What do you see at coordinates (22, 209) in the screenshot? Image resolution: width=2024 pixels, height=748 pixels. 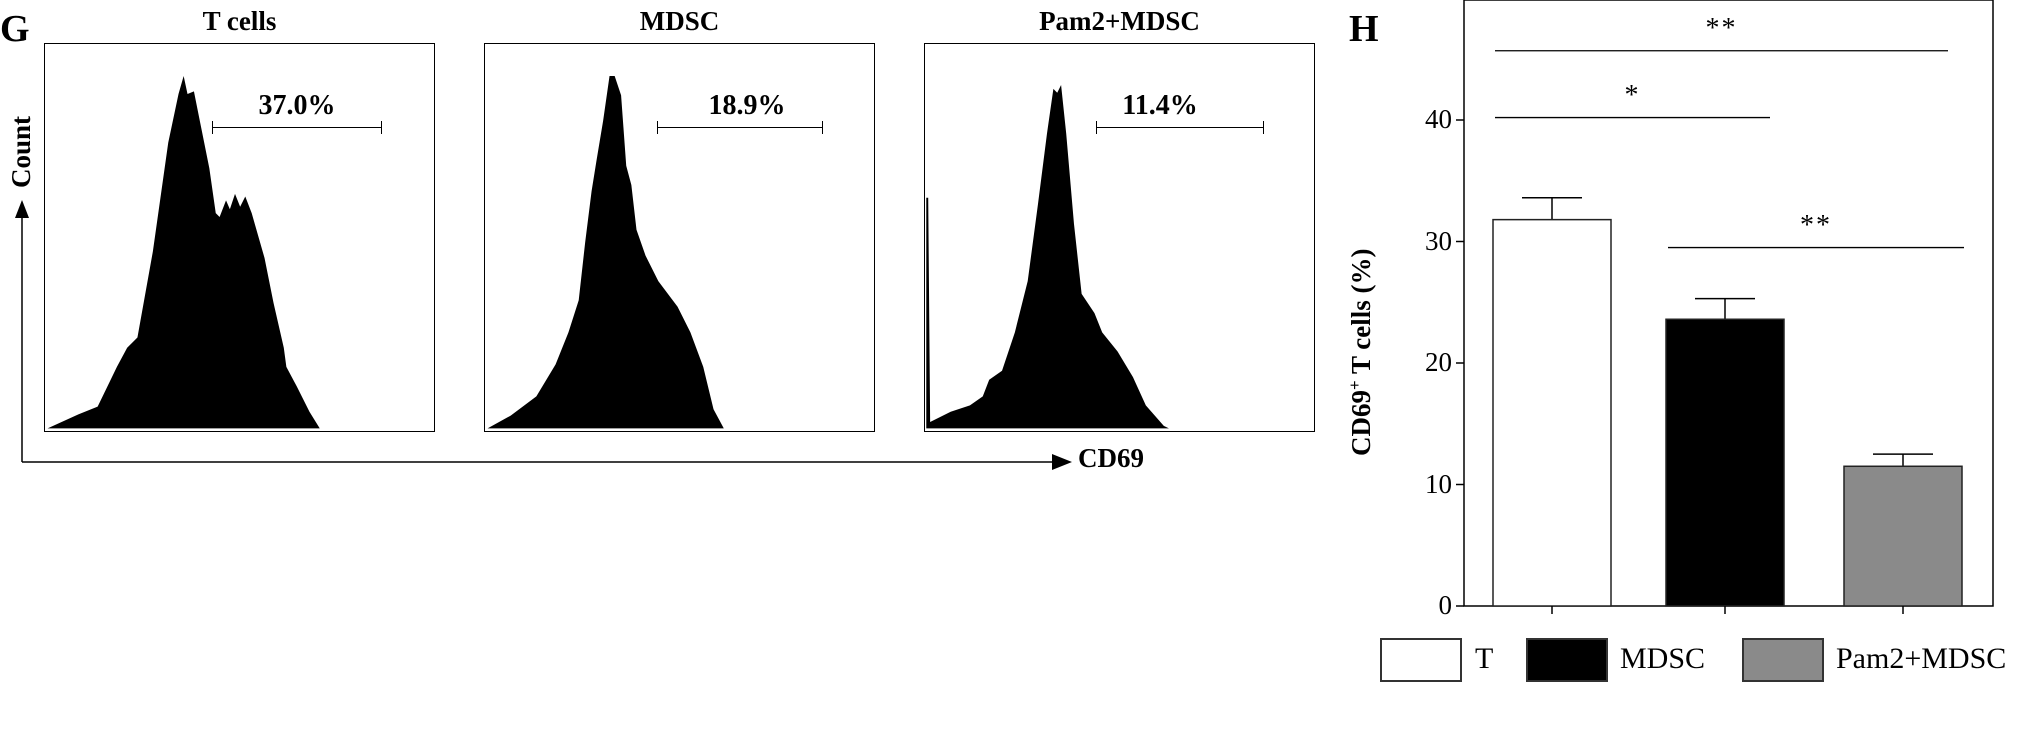 I see `y-arrow-icon` at bounding box center [22, 209].